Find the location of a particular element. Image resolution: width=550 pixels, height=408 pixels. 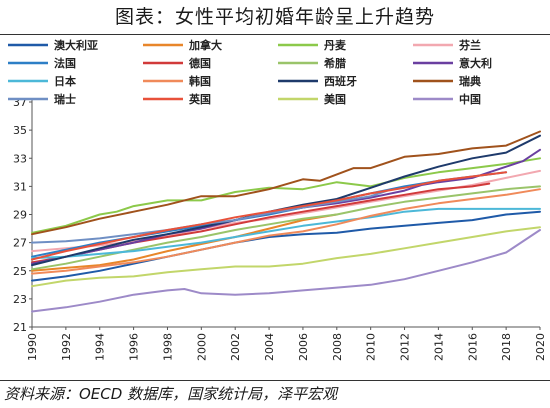

title-divider is located at coordinates (275, 34).